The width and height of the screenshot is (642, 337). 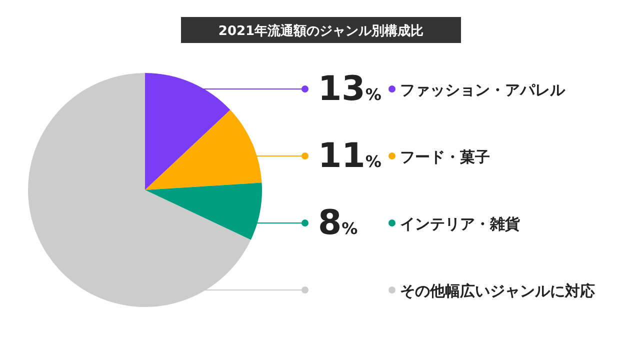 What do you see at coordinates (321, 31) in the screenshot?
I see `chart-title: 2021年流通額のジャンル別構成比` at bounding box center [321, 31].